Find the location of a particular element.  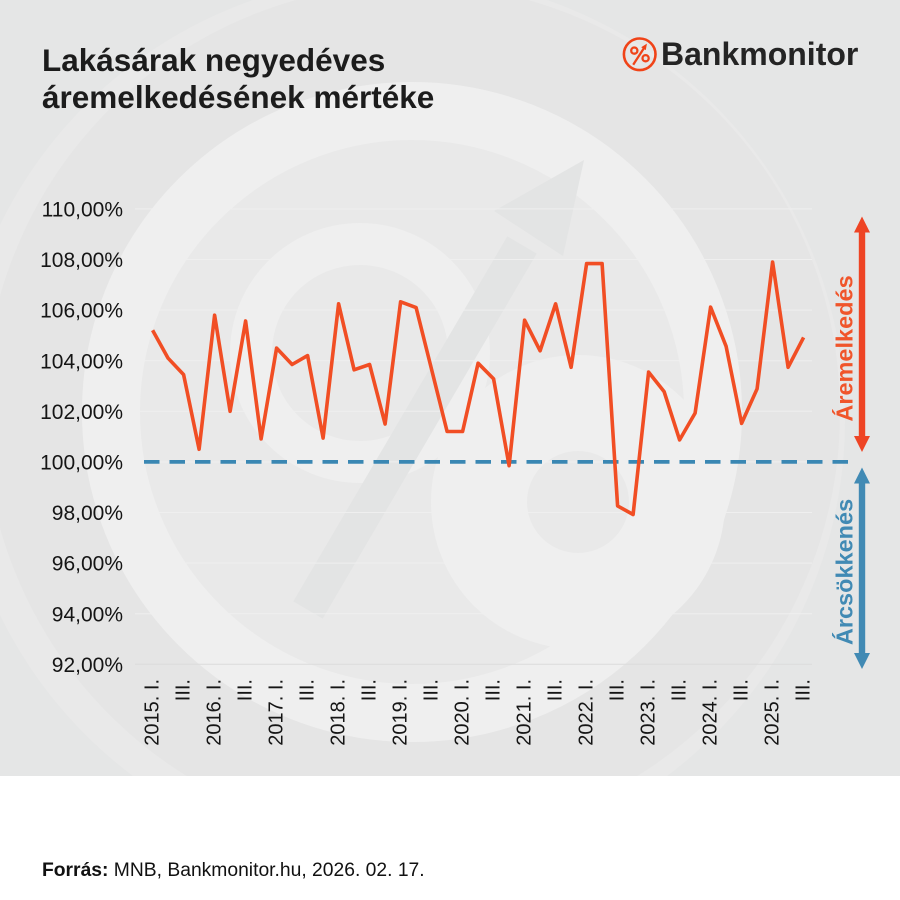

svg-text: 2021. I. is located at coordinates (525, 712).